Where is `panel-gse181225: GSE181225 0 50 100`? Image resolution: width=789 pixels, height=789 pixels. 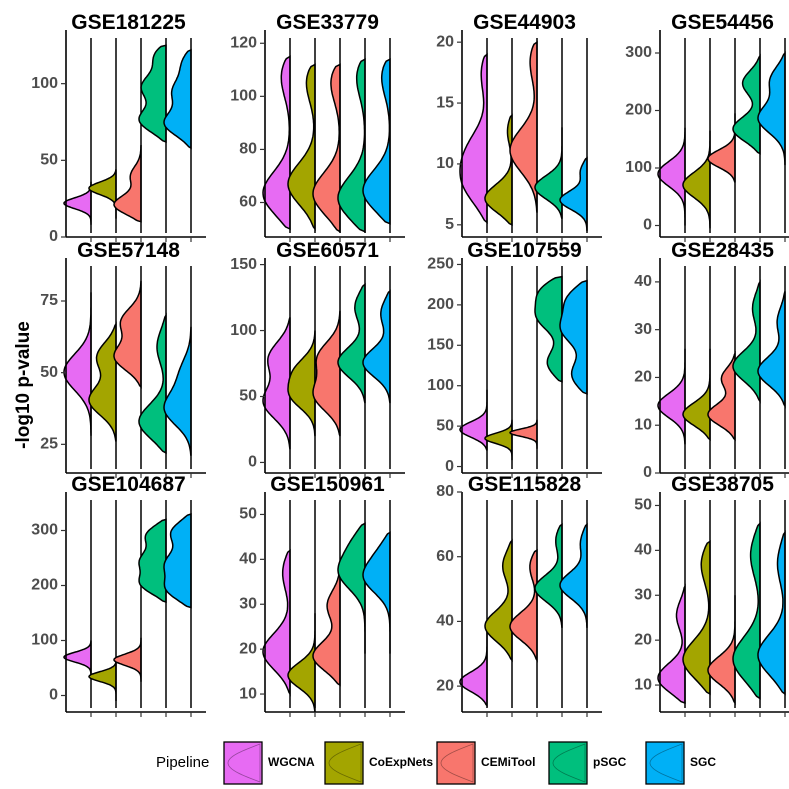 panel-gse181225: GSE181225 0 50 100 is located at coordinates (118, 128).